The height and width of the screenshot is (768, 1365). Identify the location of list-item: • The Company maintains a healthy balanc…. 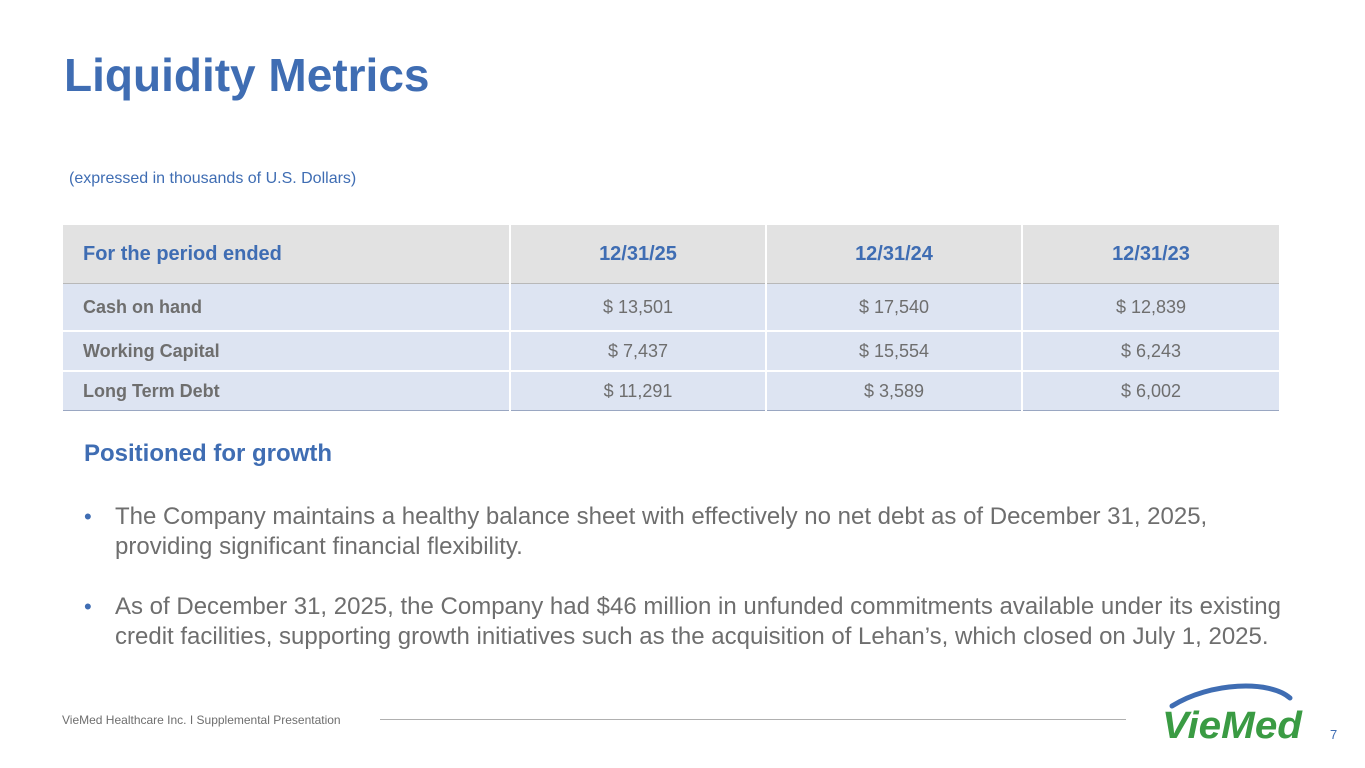
(684, 532).